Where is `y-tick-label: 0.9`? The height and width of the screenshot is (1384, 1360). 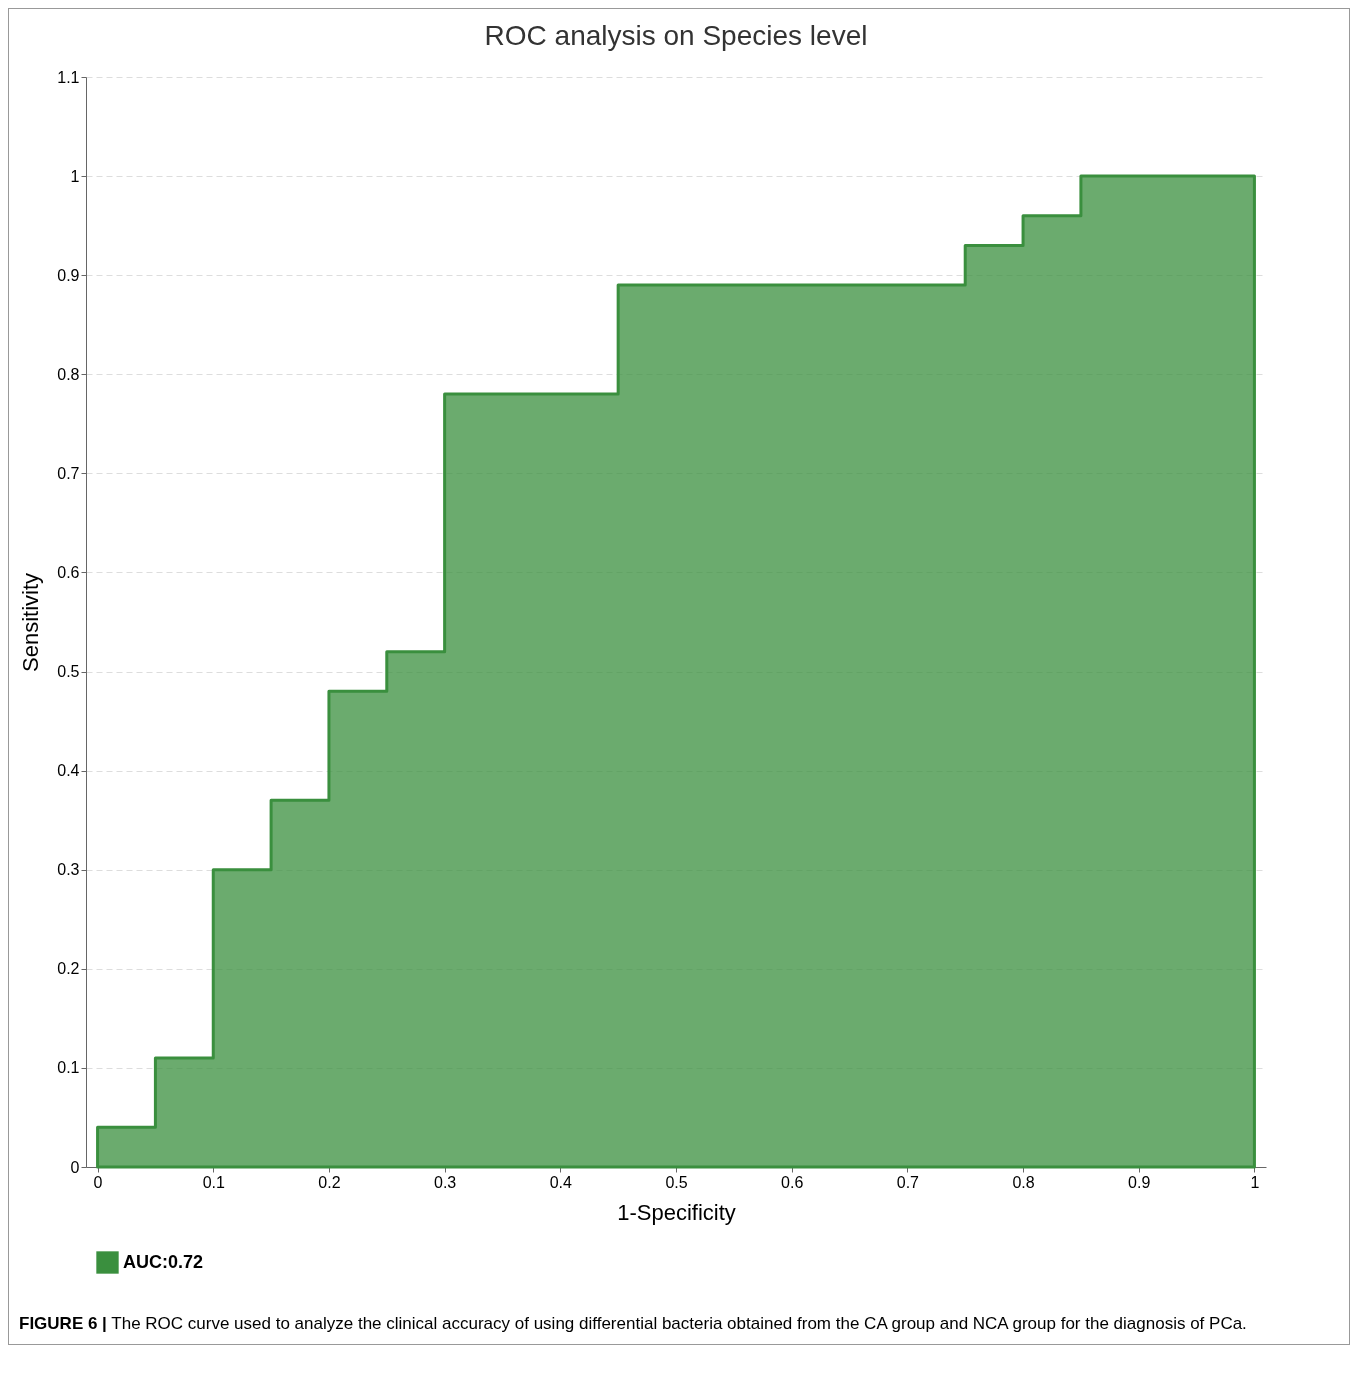 y-tick-label: 0.9 is located at coordinates (68, 275).